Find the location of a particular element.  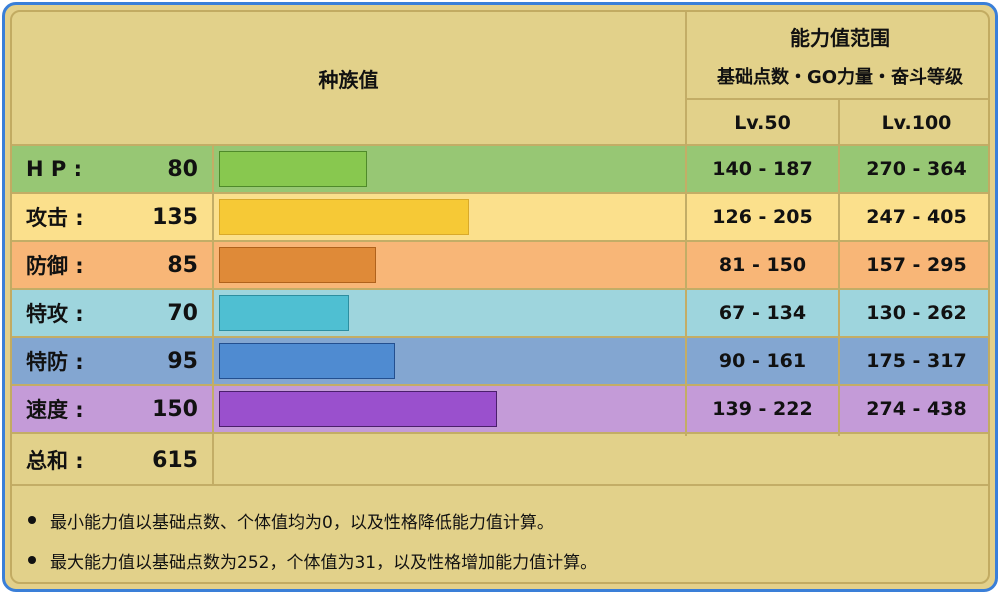

stat-value: 95 is located at coordinates (182, 361).